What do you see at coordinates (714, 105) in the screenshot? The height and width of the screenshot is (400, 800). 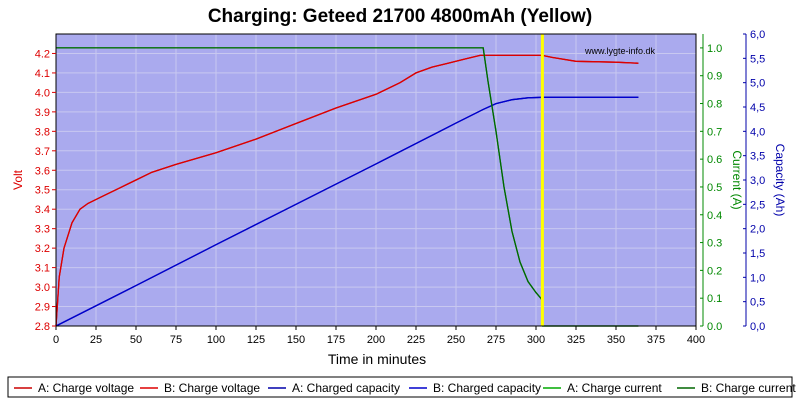 I see `y-right1-tick-label: 0.8` at bounding box center [714, 105].